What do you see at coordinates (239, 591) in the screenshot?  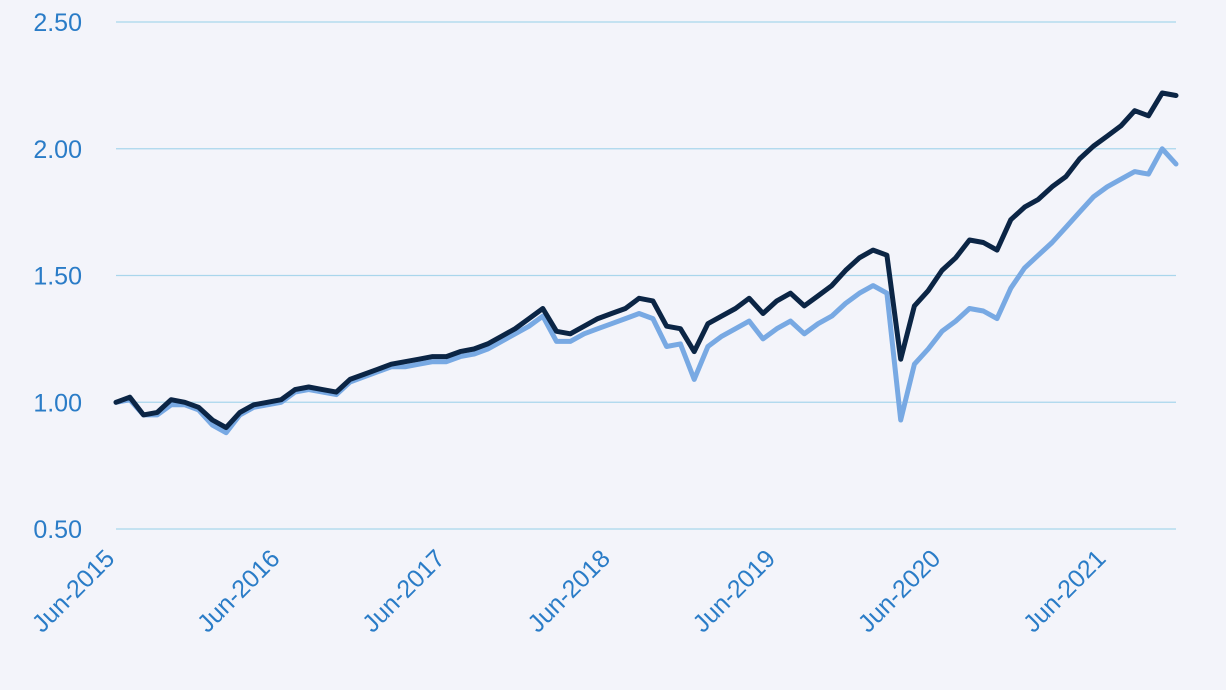 I see `x-tick-label: Jun-2016` at bounding box center [239, 591].